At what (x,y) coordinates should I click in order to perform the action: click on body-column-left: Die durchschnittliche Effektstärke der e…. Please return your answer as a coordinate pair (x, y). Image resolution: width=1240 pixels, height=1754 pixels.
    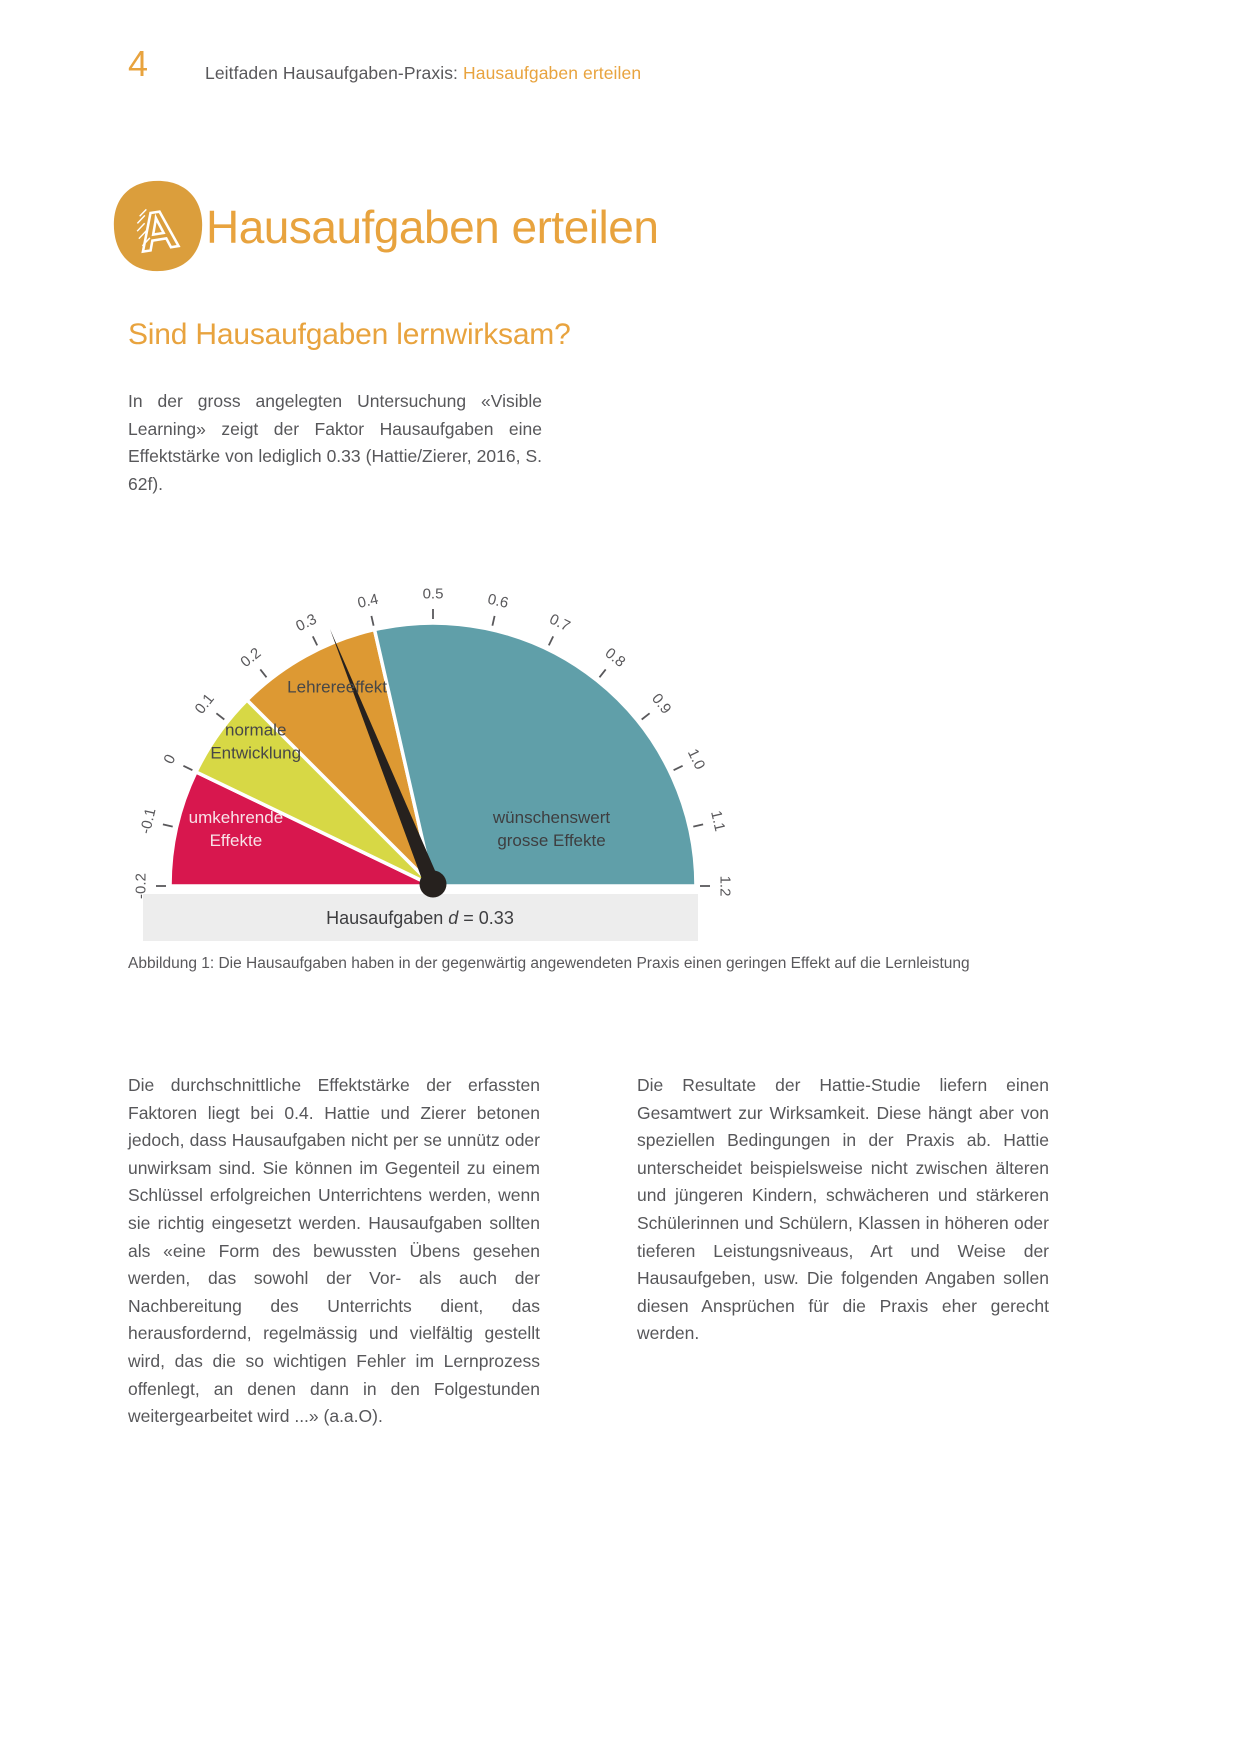
    Looking at the image, I should click on (334, 1251).